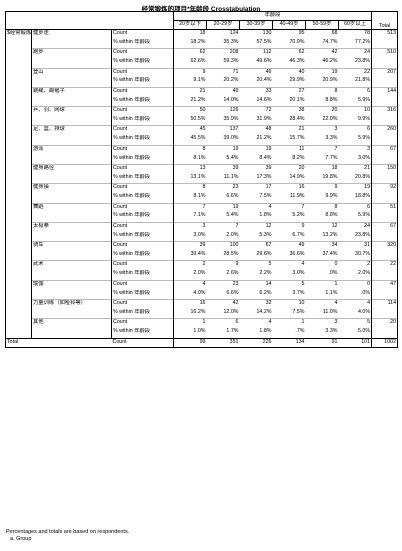 The image size is (402, 551). I want to click on table-row: 登山 Count 9 71 46 40 19 22 207, so click(202, 77).